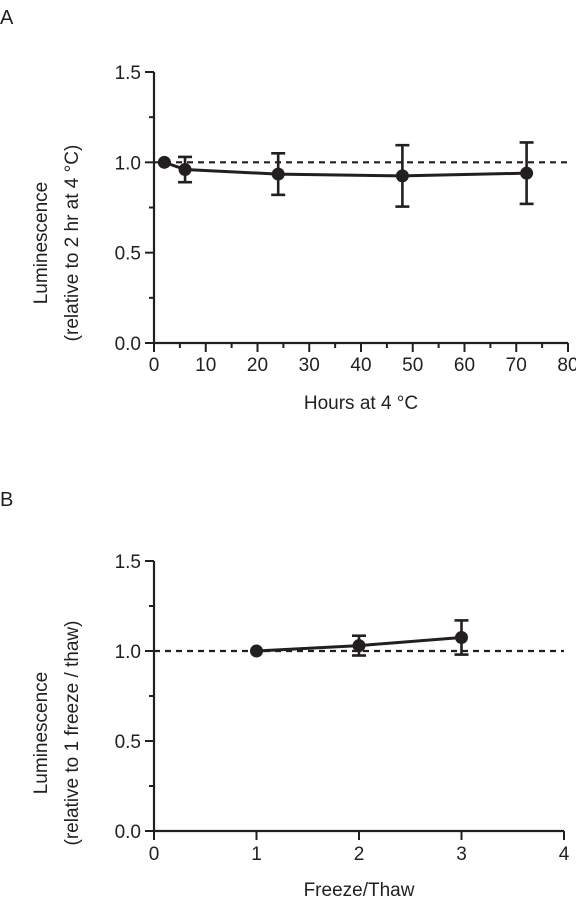 Image resolution: width=576 pixels, height=900 pixels. What do you see at coordinates (345, 169) in the screenshot?
I see `series-line` at bounding box center [345, 169].